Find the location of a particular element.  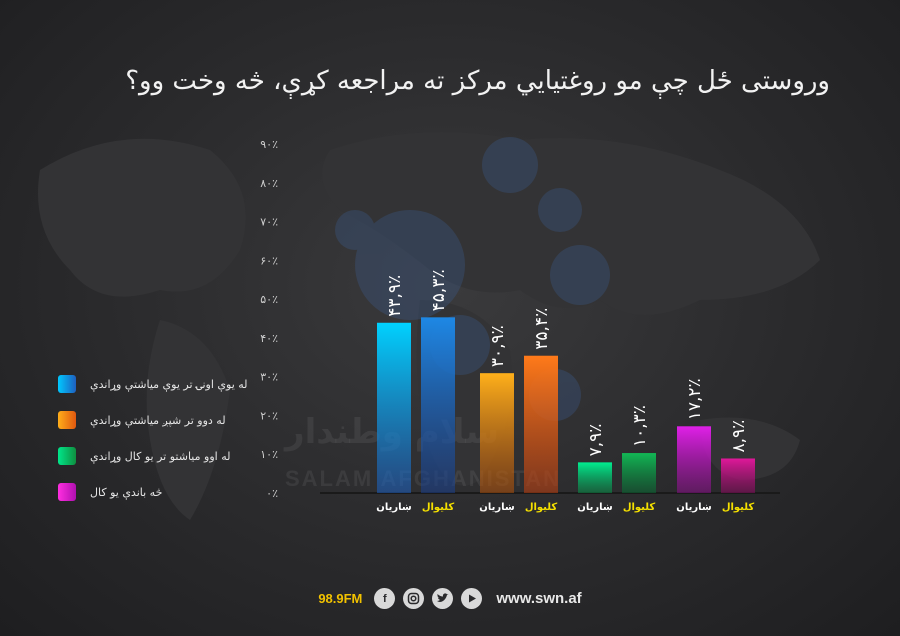

bar-value-label: ۱۰,۳٪ is located at coordinates (640, 426).